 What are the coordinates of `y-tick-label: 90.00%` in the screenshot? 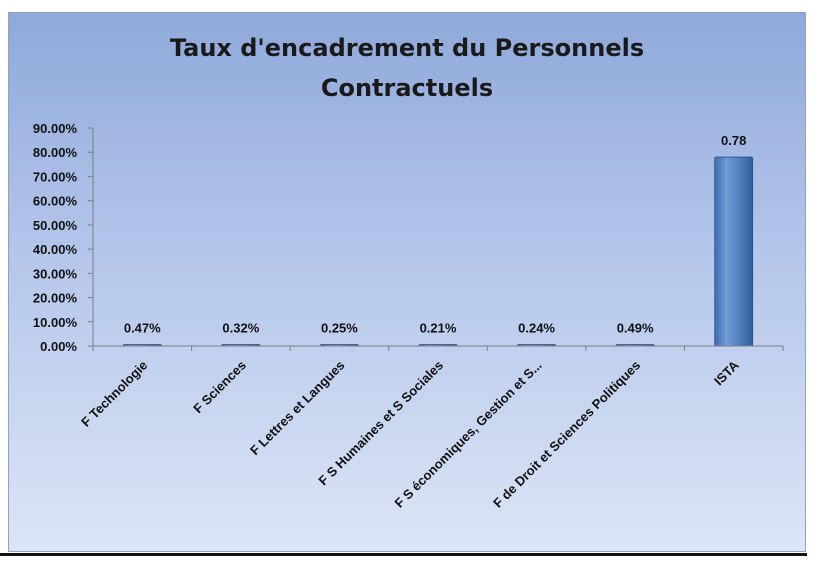 It's located at (55, 128).